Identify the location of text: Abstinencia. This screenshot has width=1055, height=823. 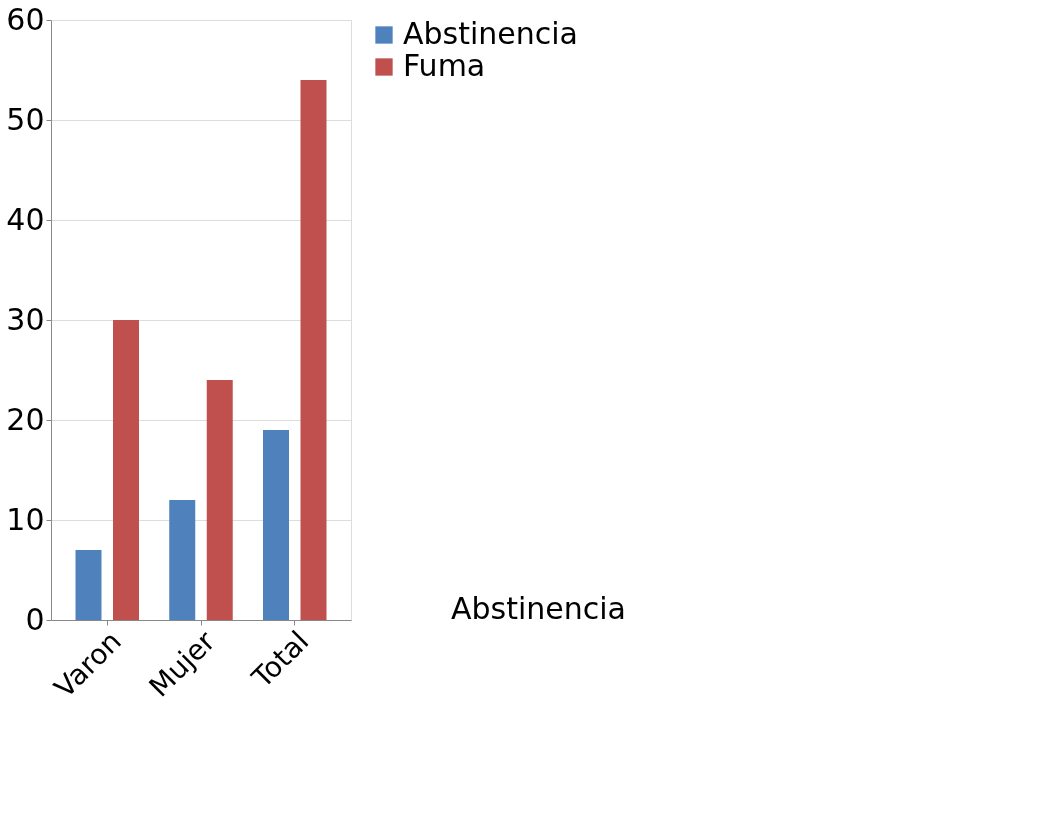
(538, 608).